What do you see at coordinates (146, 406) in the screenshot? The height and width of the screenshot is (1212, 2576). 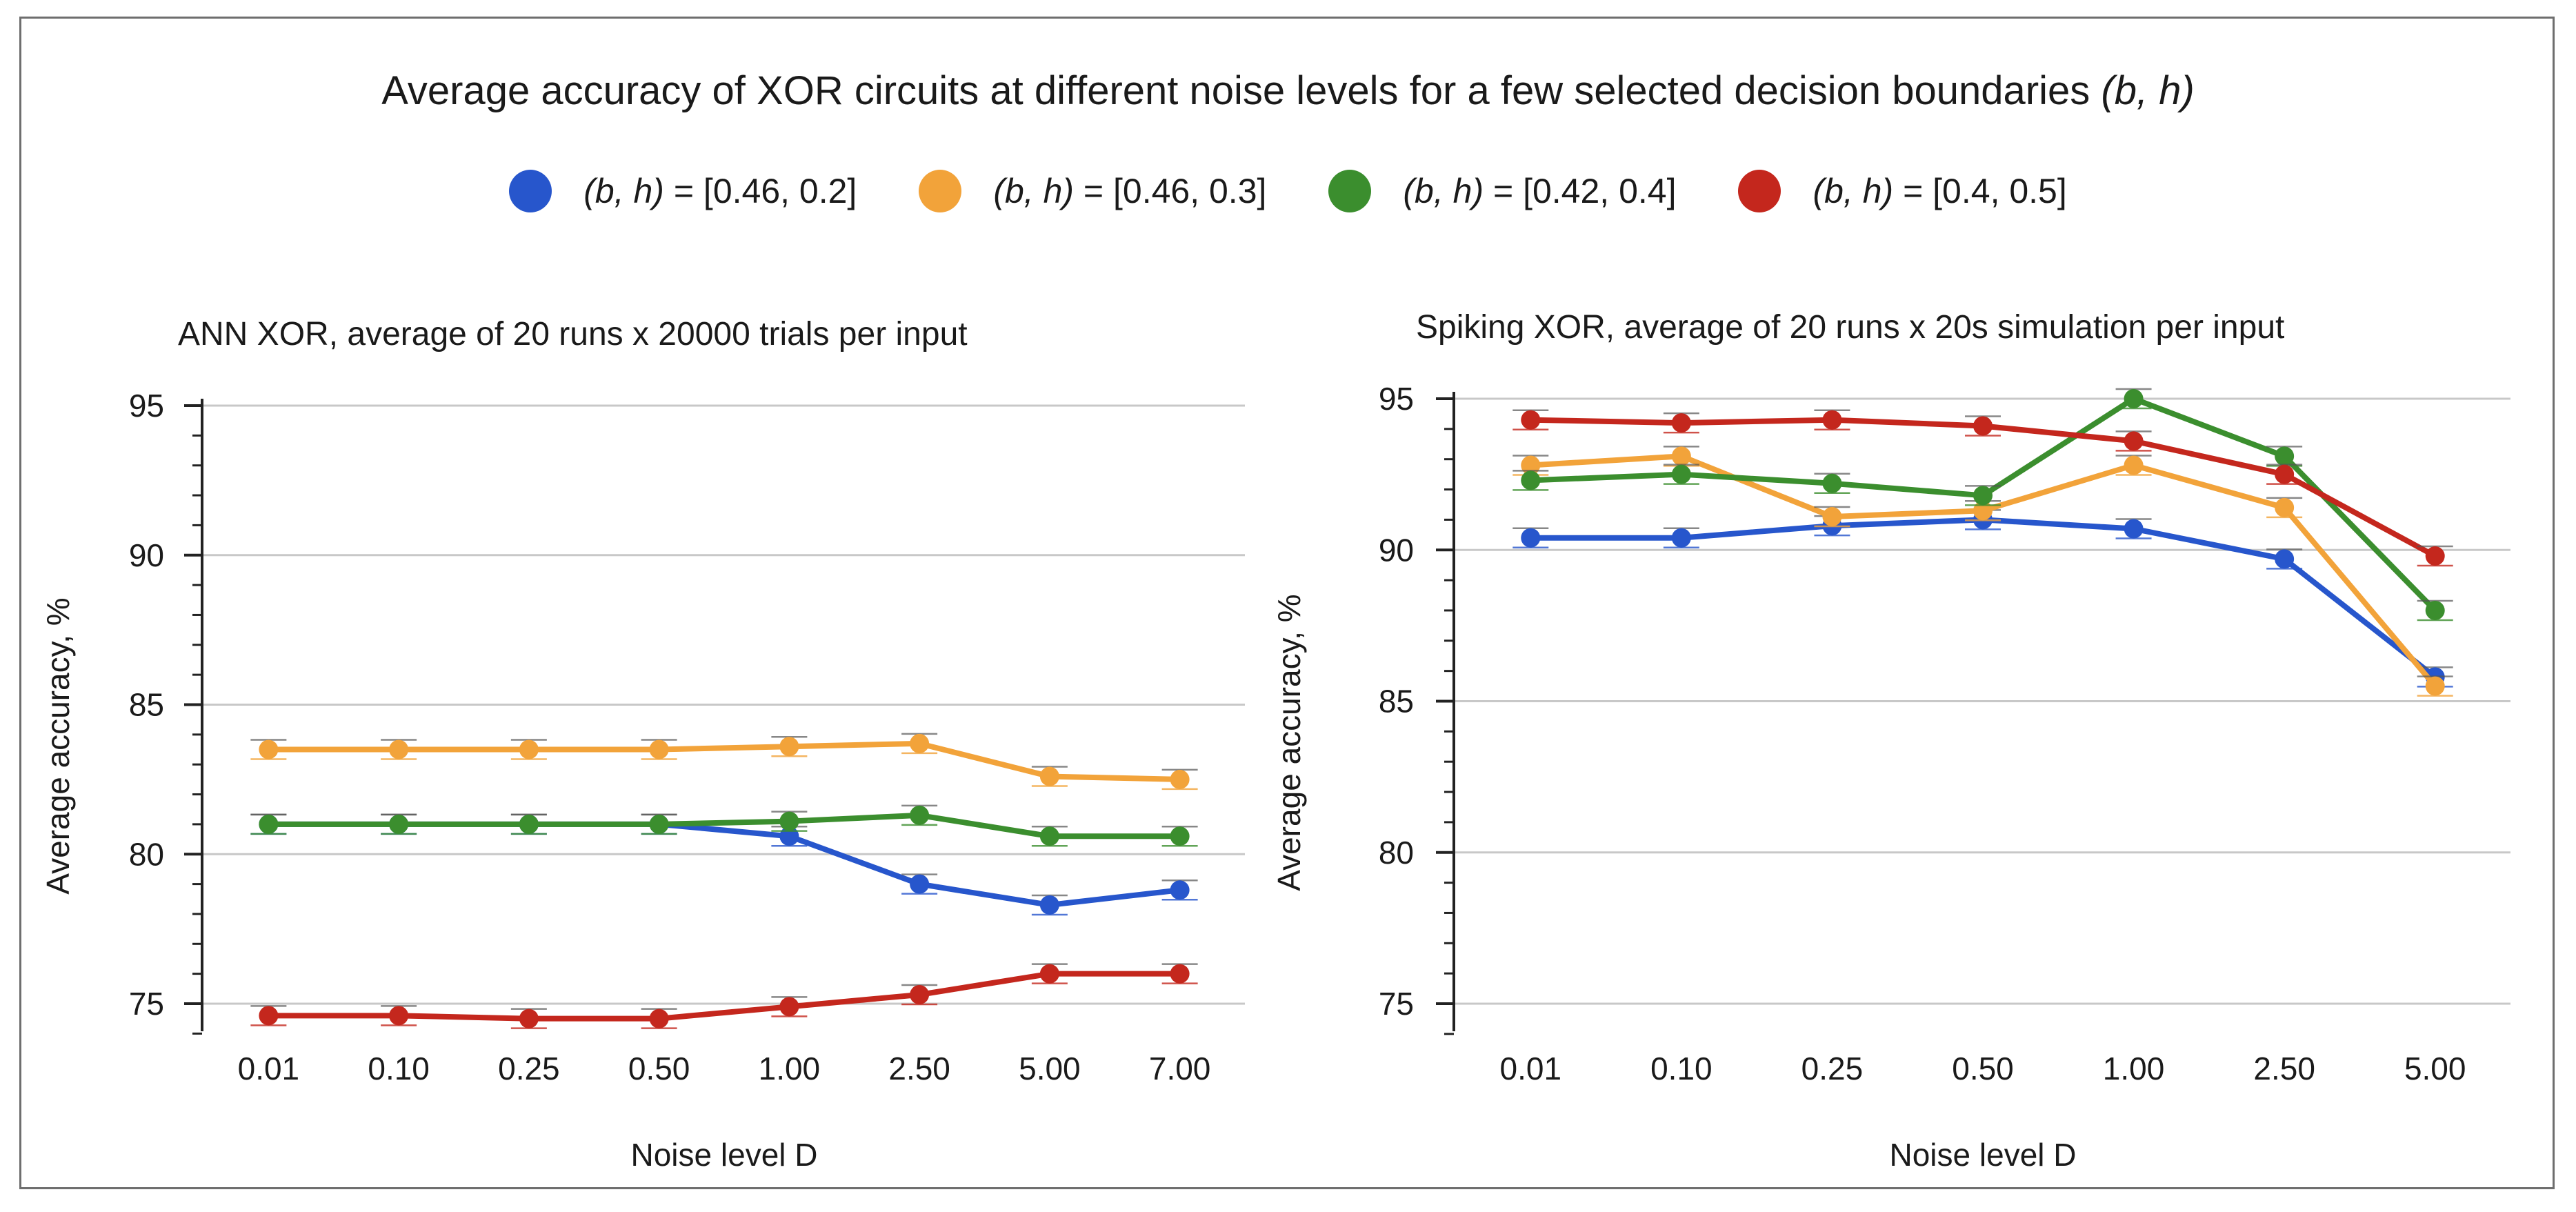 I see `ann-y-tick-label-95: 95` at bounding box center [146, 406].